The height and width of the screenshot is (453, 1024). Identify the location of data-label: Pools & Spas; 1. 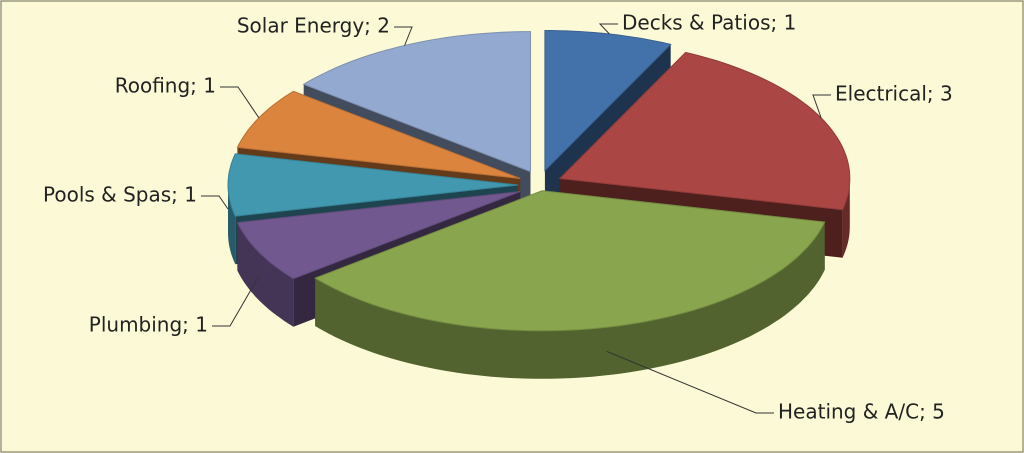
(120, 195).